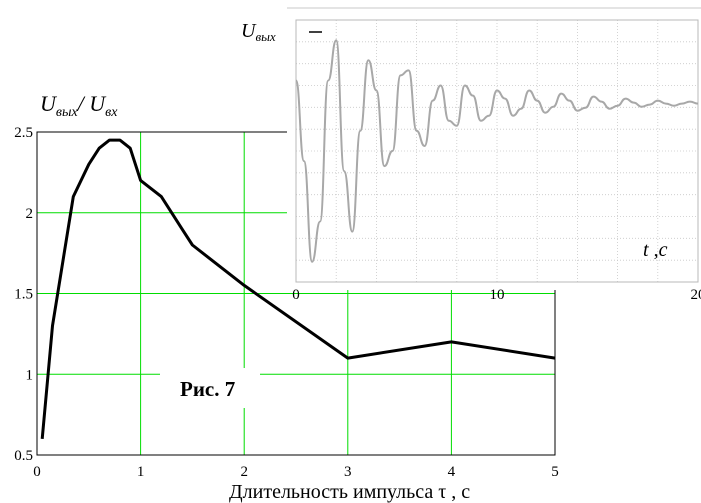 This screenshot has width=701, height=503. I want to click on main-x-tick-label: 0, so click(37, 472).